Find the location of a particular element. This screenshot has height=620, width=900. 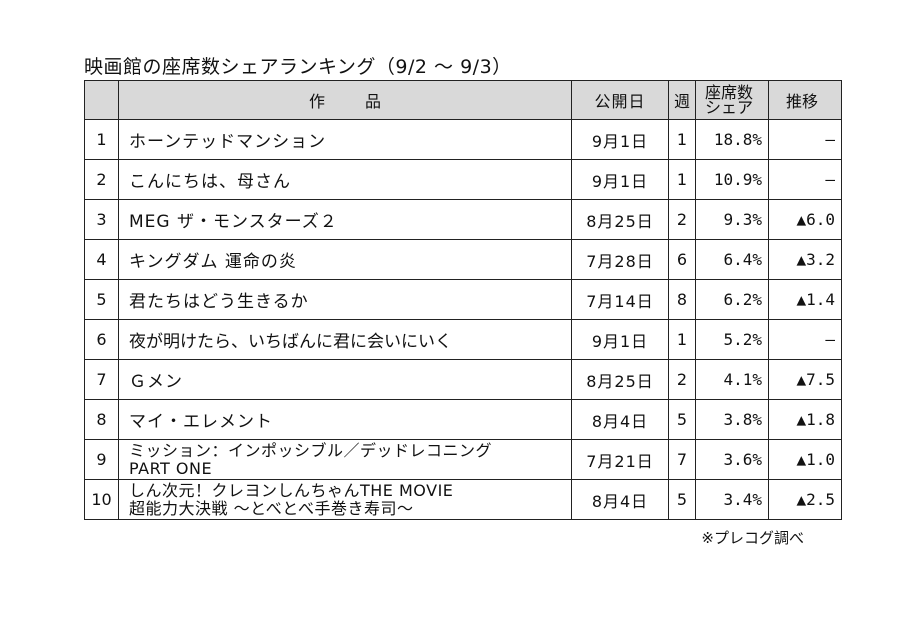

week-cell: 7 is located at coordinates (682, 459).